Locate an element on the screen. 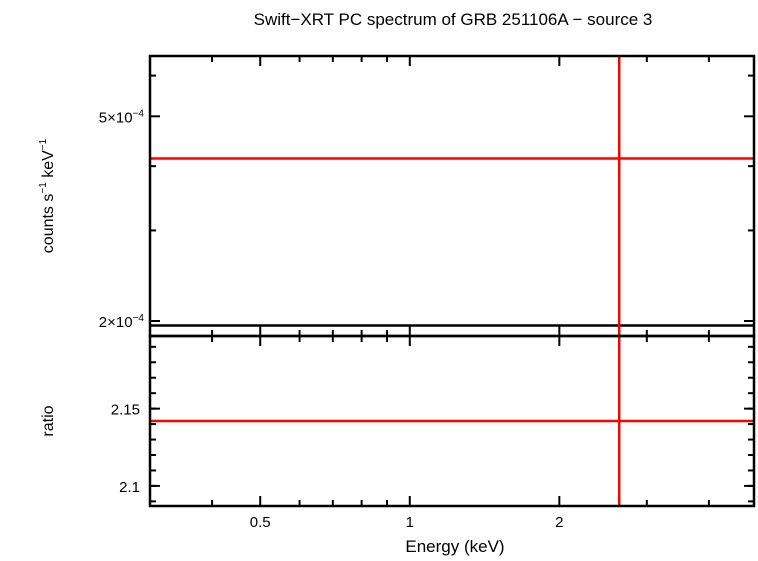 The height and width of the screenshot is (561, 758). x-tick-label: 0.5 is located at coordinates (260, 522).